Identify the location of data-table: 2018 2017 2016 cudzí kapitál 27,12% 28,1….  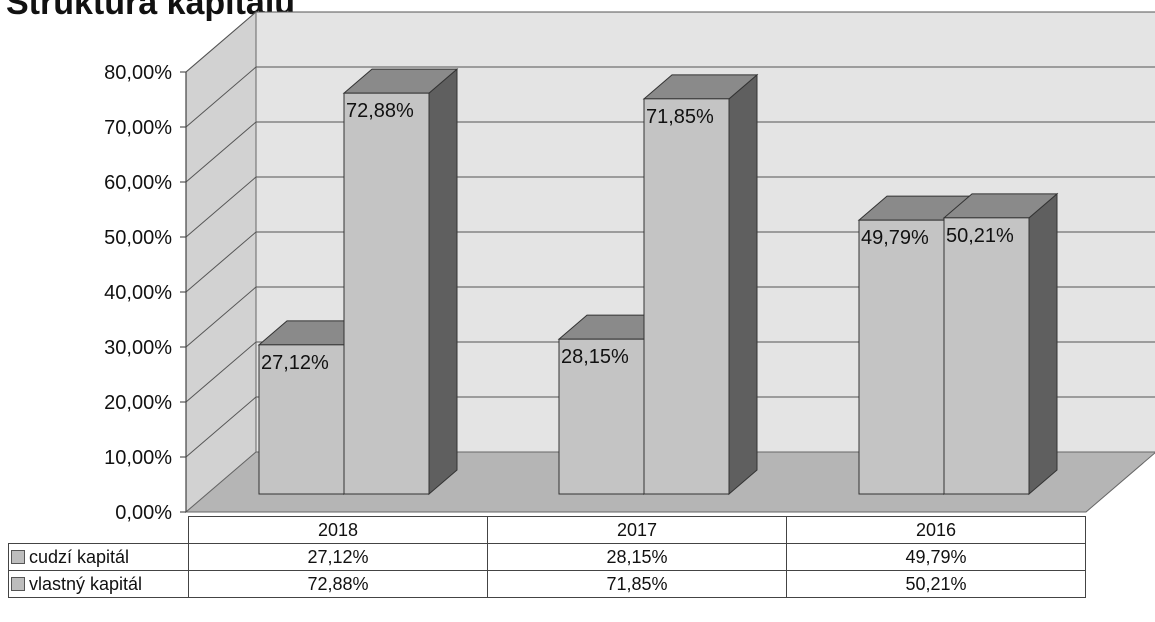
(547, 557).